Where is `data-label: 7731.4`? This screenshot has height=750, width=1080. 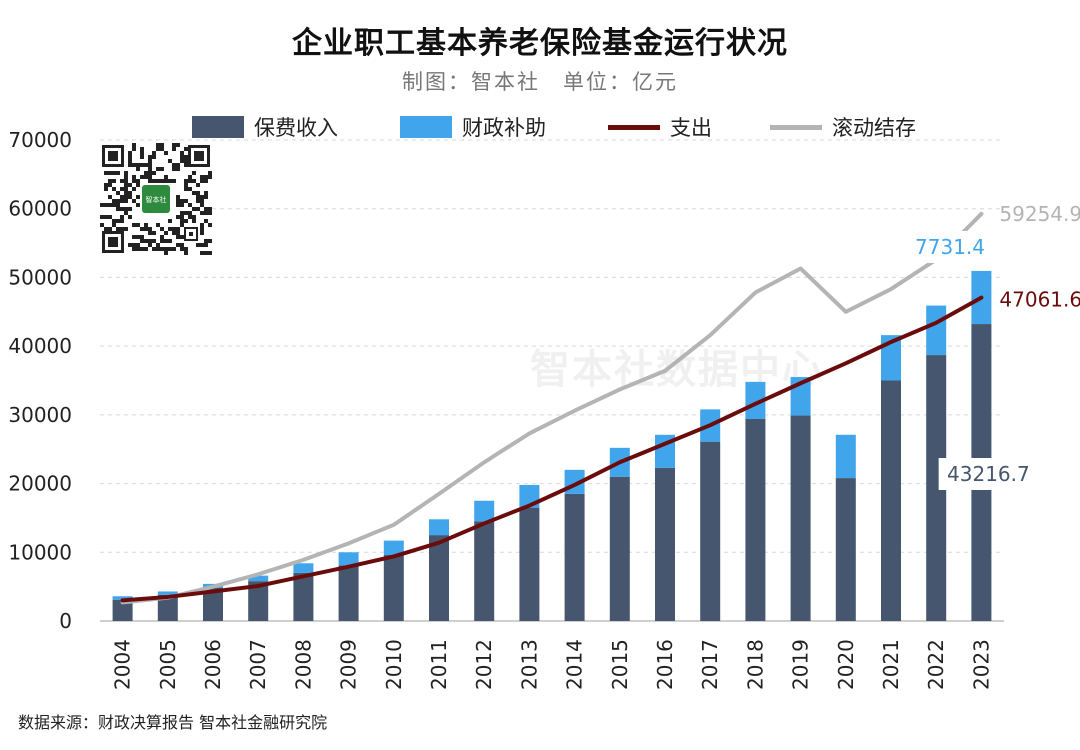
data-label: 7731.4 is located at coordinates (950, 247).